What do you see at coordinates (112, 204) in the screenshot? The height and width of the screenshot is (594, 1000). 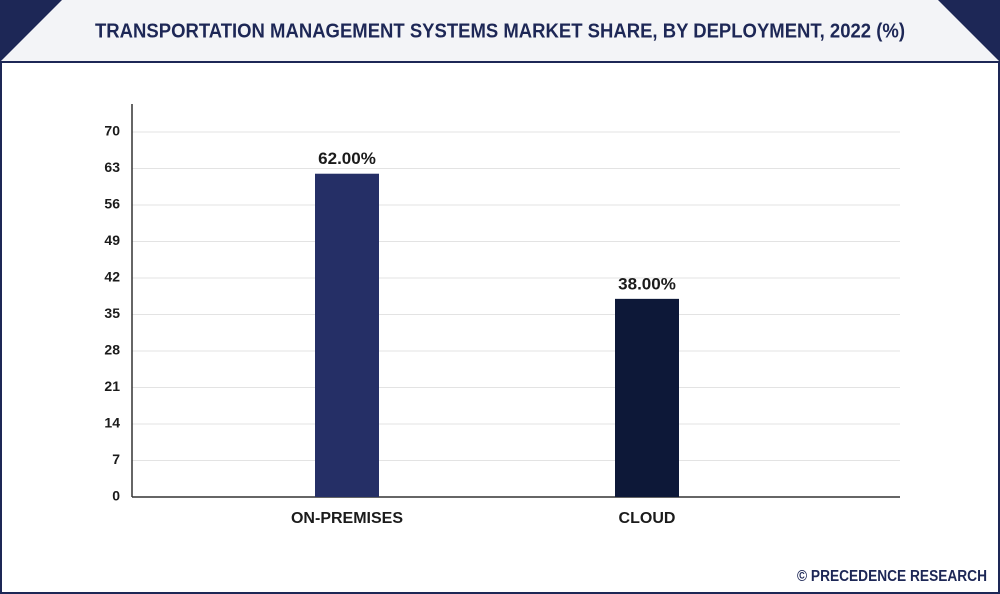 I see `y-tick-label: 56` at bounding box center [112, 204].